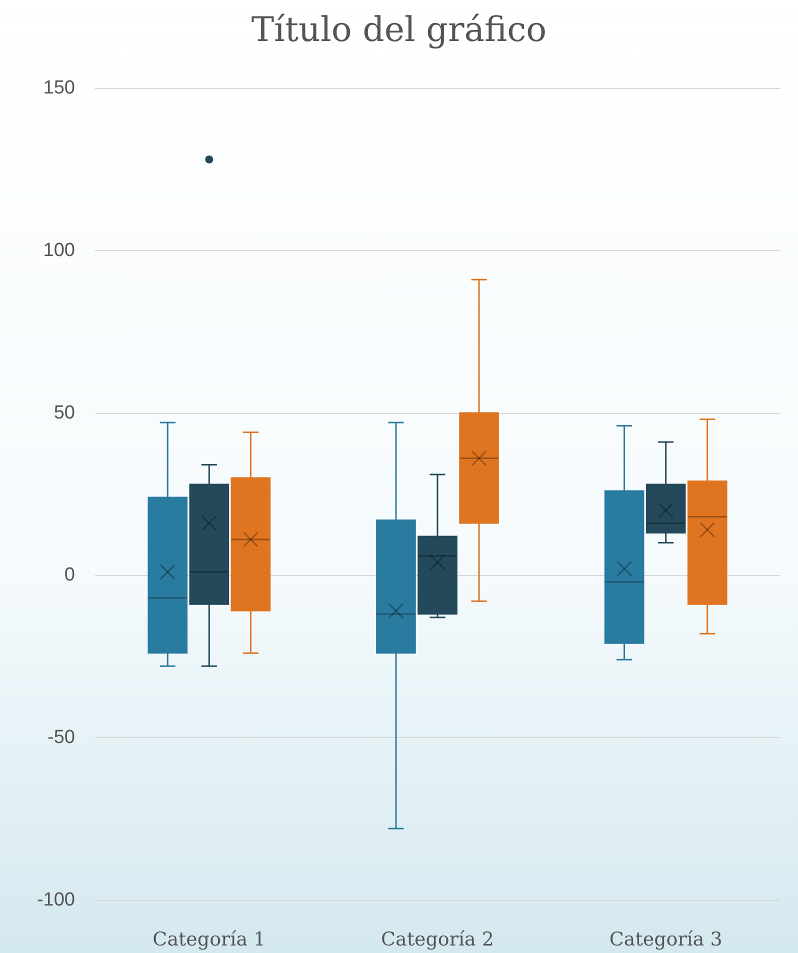  What do you see at coordinates (59, 250) in the screenshot?
I see `y-tick-label: 100` at bounding box center [59, 250].